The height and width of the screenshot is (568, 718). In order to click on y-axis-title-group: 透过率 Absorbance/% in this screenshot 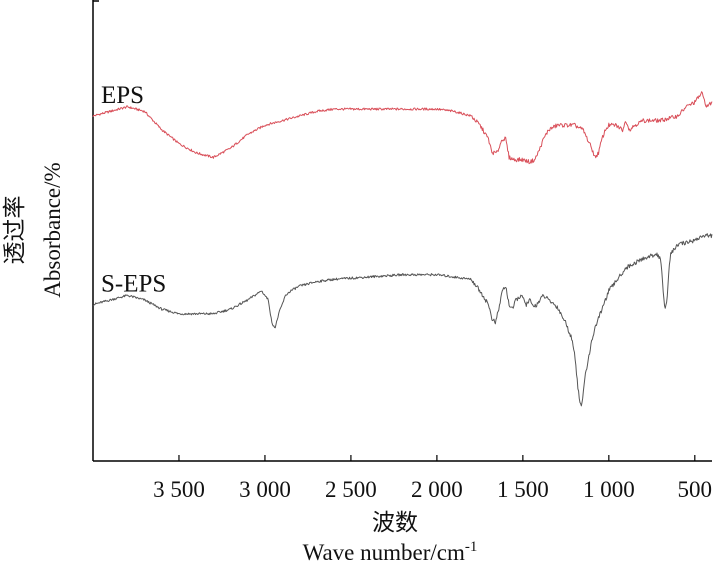, I will do `click(33, 229)`.